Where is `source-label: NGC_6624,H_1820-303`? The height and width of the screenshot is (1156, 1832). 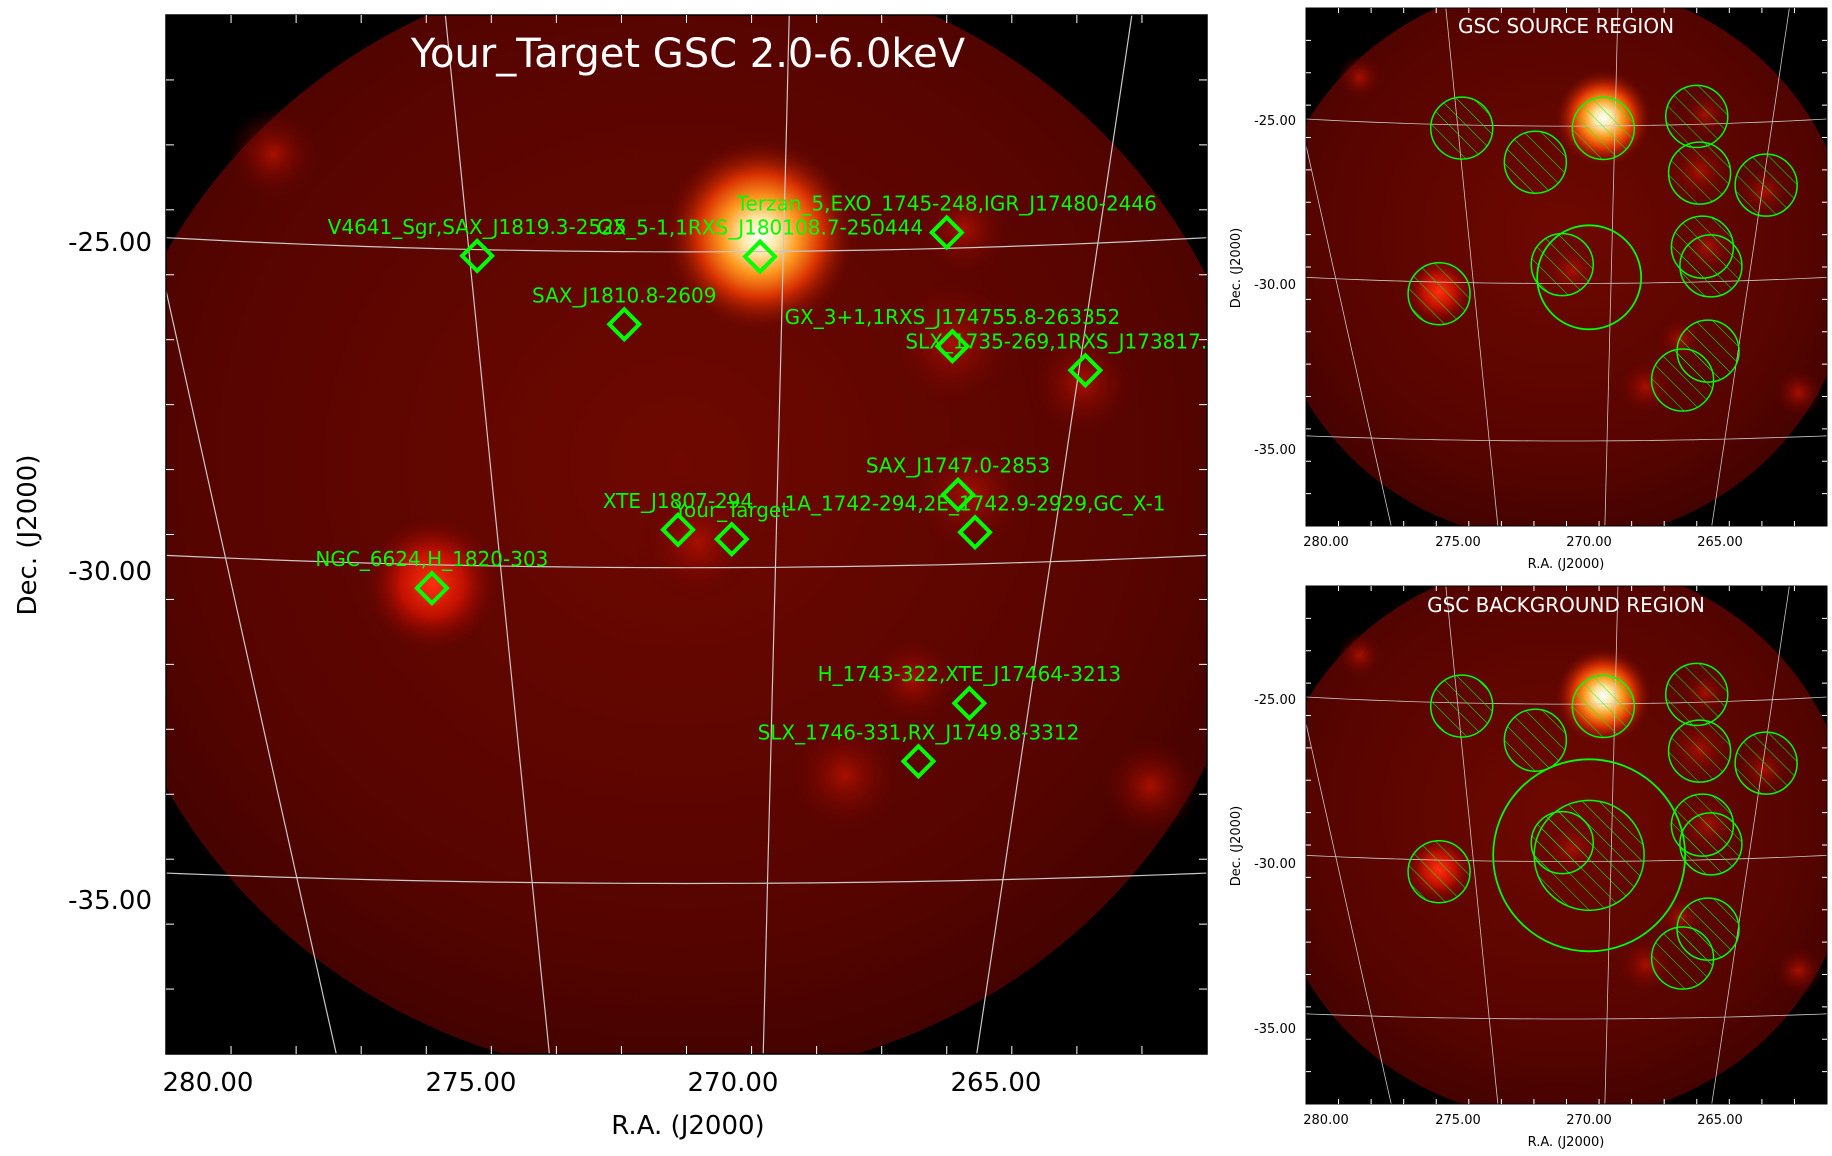
source-label: NGC_6624,H_1820-303 is located at coordinates (431, 559).